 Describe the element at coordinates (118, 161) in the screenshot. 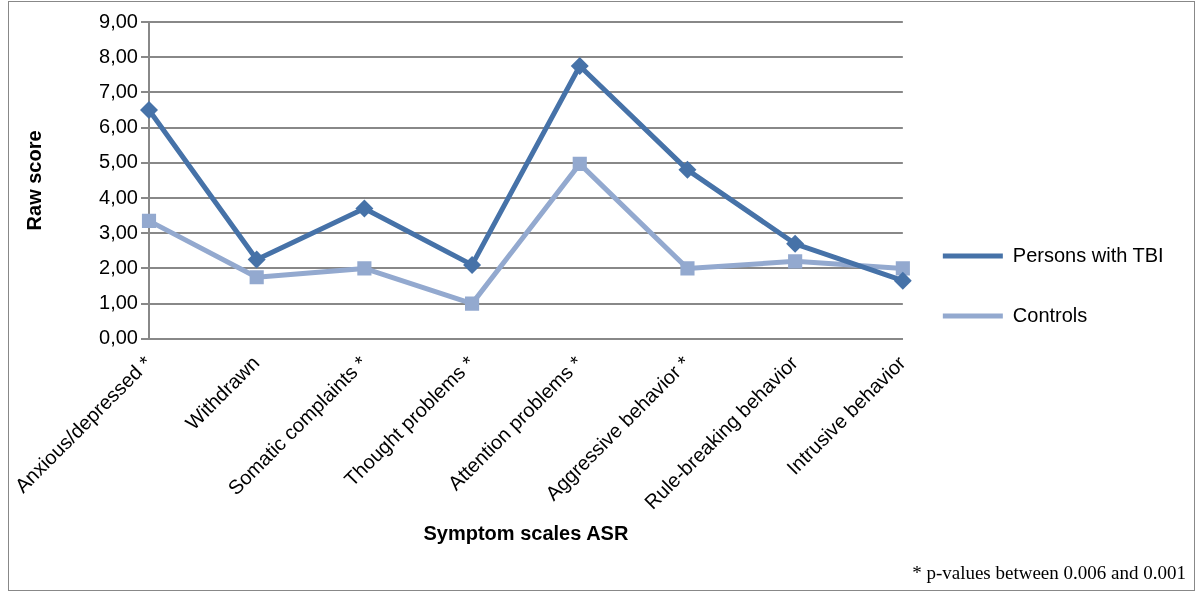

I see `y-tick-label: 5,00` at that location.